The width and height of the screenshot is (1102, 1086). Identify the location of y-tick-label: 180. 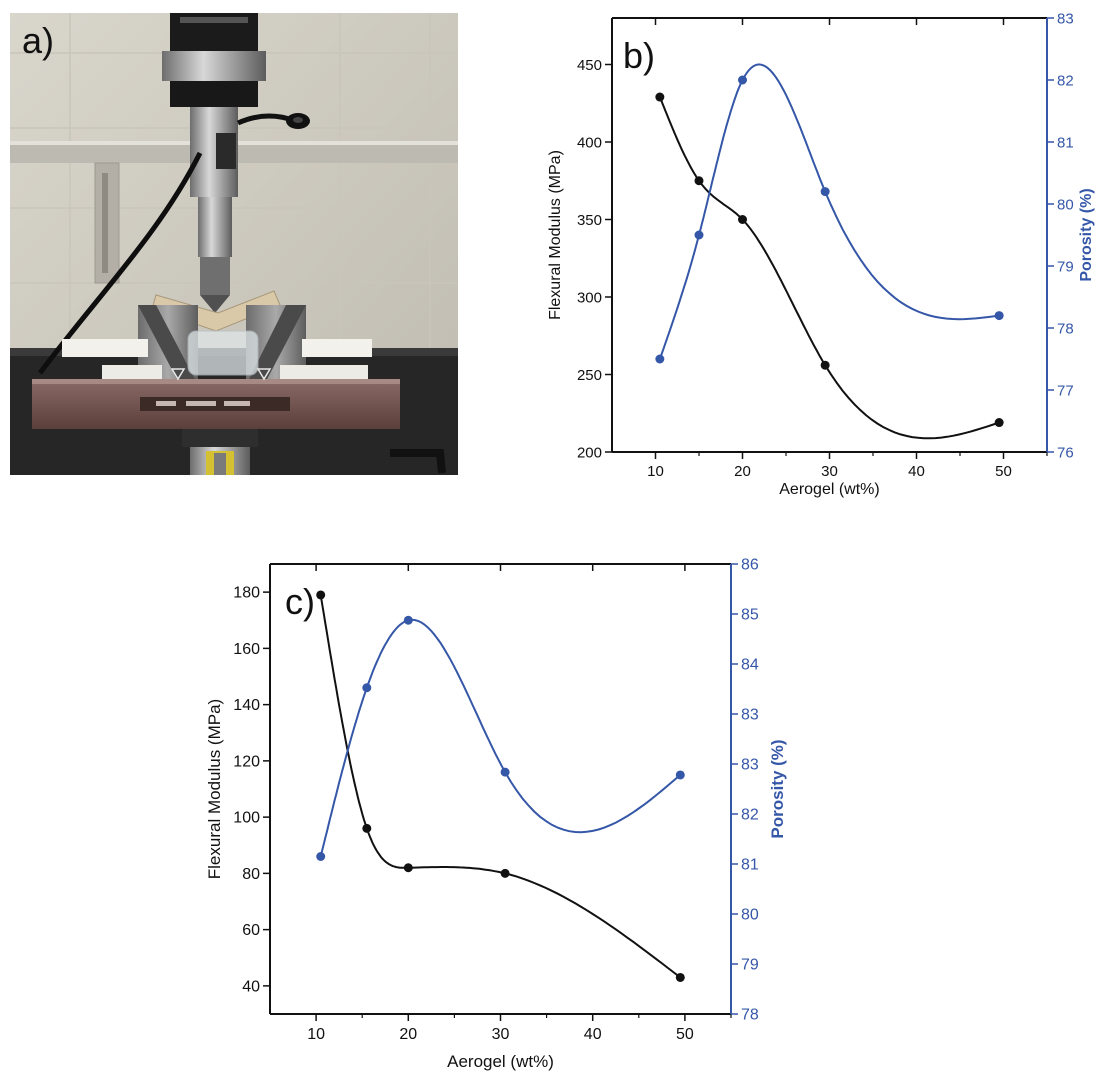
(246, 593).